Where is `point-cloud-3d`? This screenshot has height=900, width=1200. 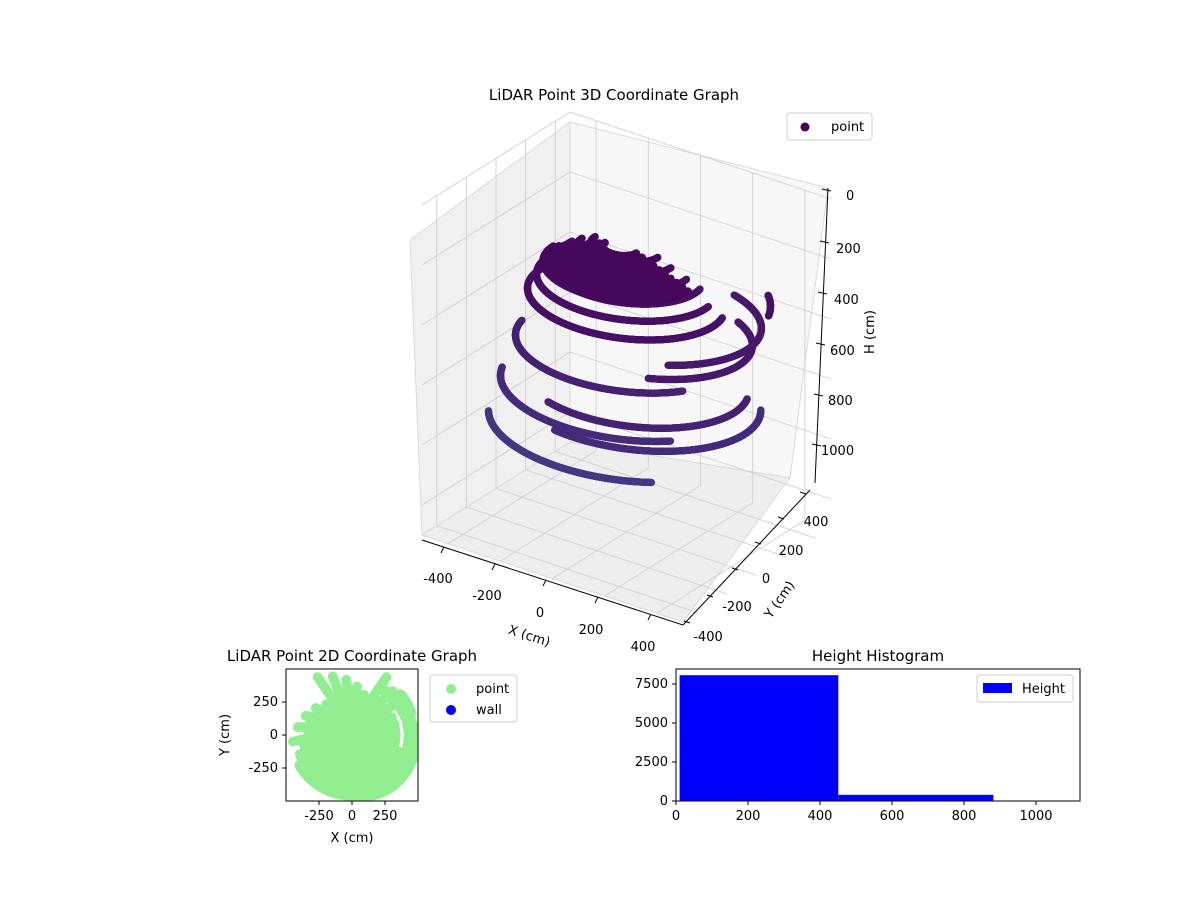
point-cloud-3d is located at coordinates (629, 360).